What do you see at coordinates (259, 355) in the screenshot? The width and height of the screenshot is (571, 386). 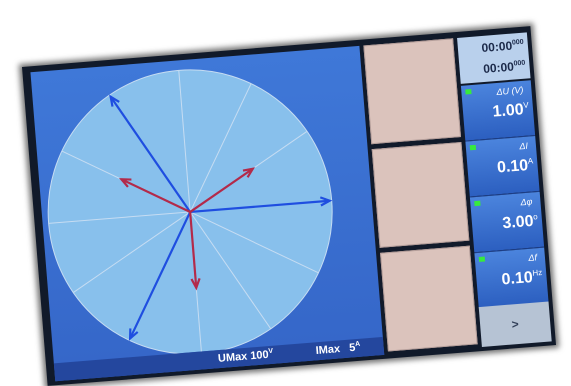 I see `umax-value: 100` at bounding box center [259, 355].